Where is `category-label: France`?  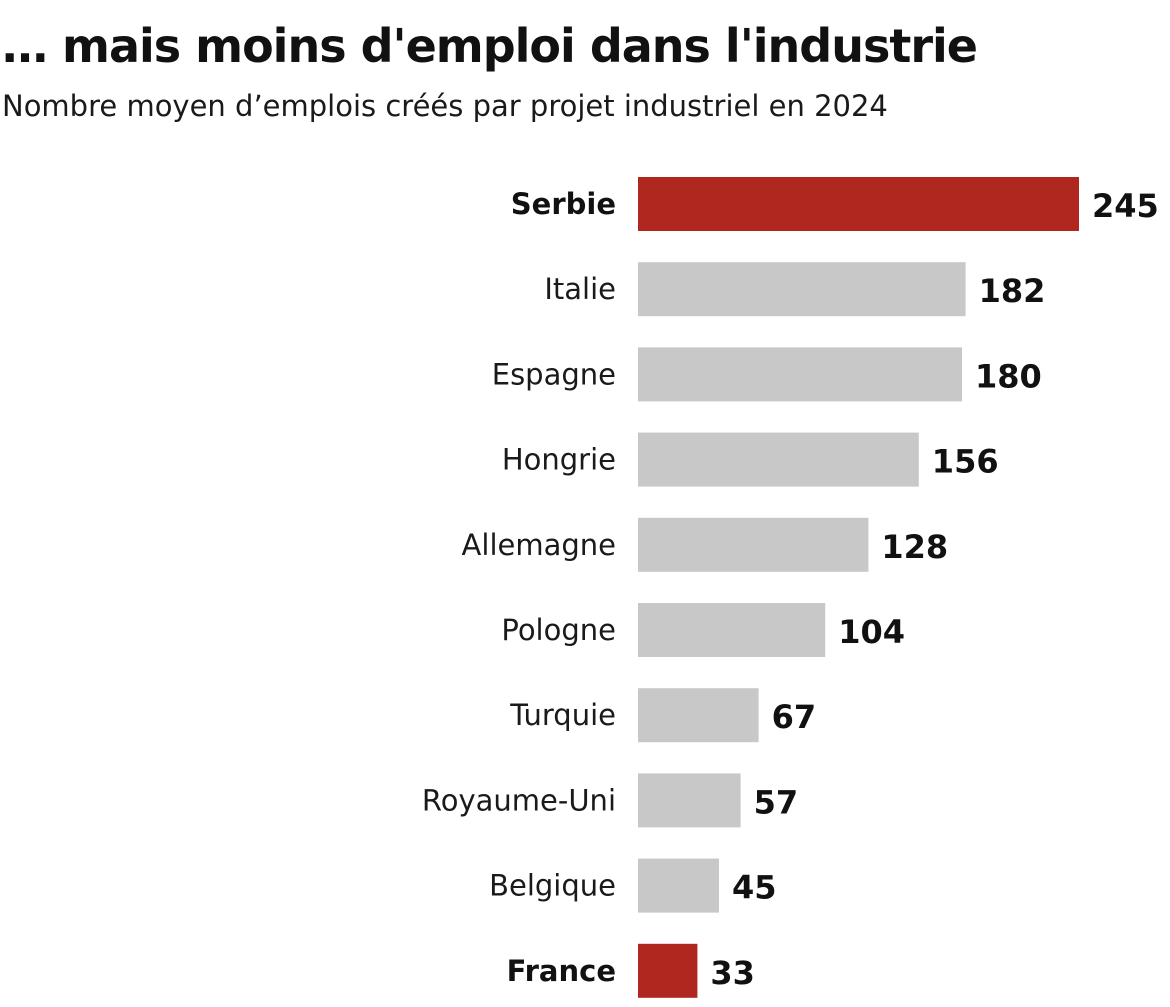 category-label: France is located at coordinates (561, 971).